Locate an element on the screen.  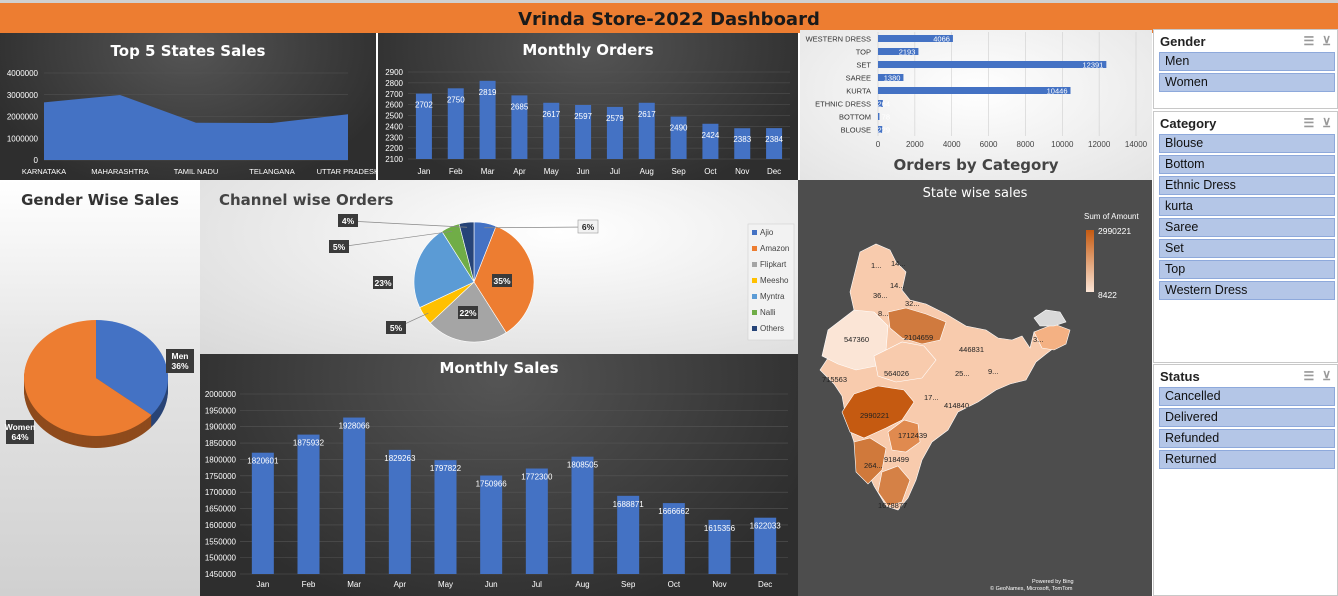
status-slicer-item: Returned is located at coordinates (1247, 459).